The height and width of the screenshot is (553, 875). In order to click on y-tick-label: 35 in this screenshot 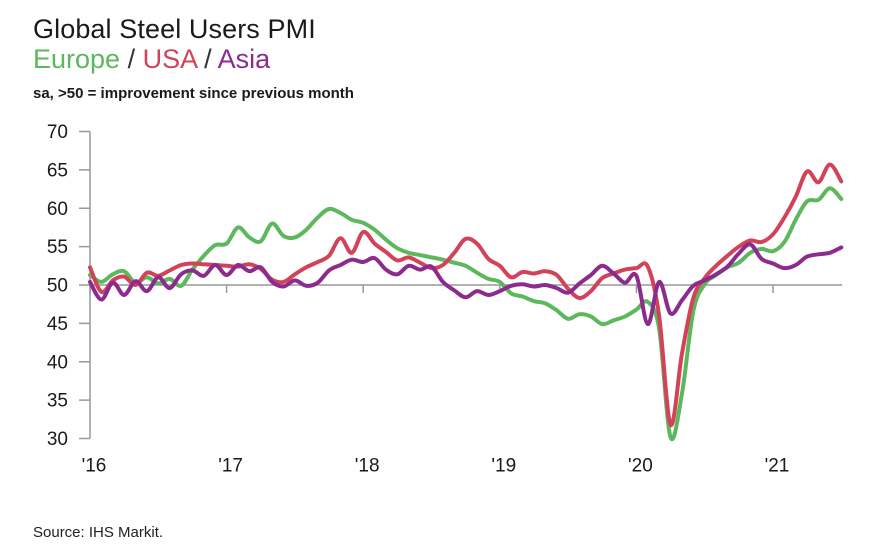, I will do `click(57, 401)`.